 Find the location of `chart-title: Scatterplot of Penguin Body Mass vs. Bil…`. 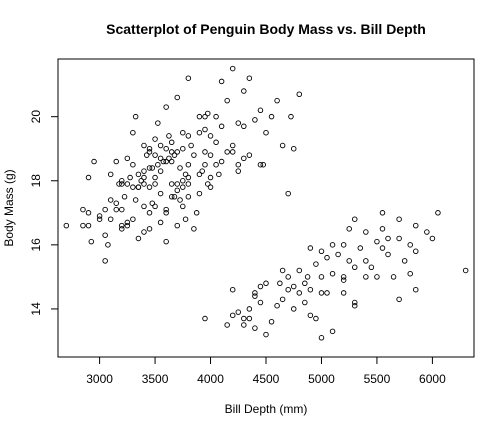

chart-title: Scatterplot of Penguin Body Mass vs. Bil… is located at coordinates (266, 29).